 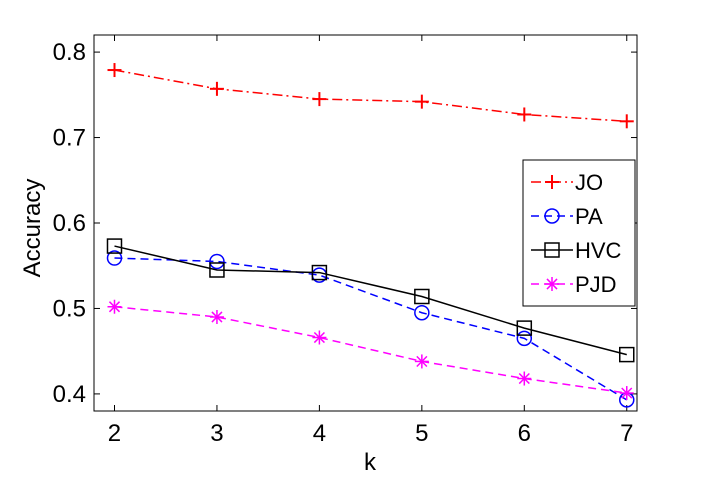 What do you see at coordinates (114, 433) in the screenshot?
I see `x-tick-label: 2` at bounding box center [114, 433].